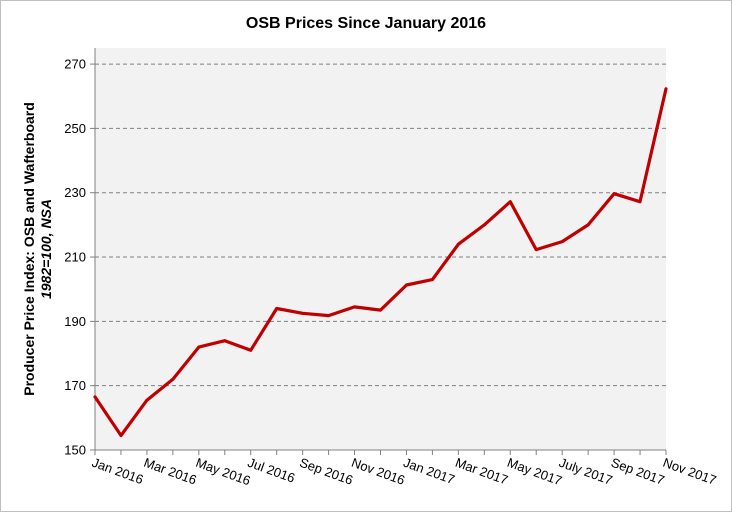  Describe the element at coordinates (117, 471) in the screenshot. I see `x-tick-label: Jan 2016` at that location.